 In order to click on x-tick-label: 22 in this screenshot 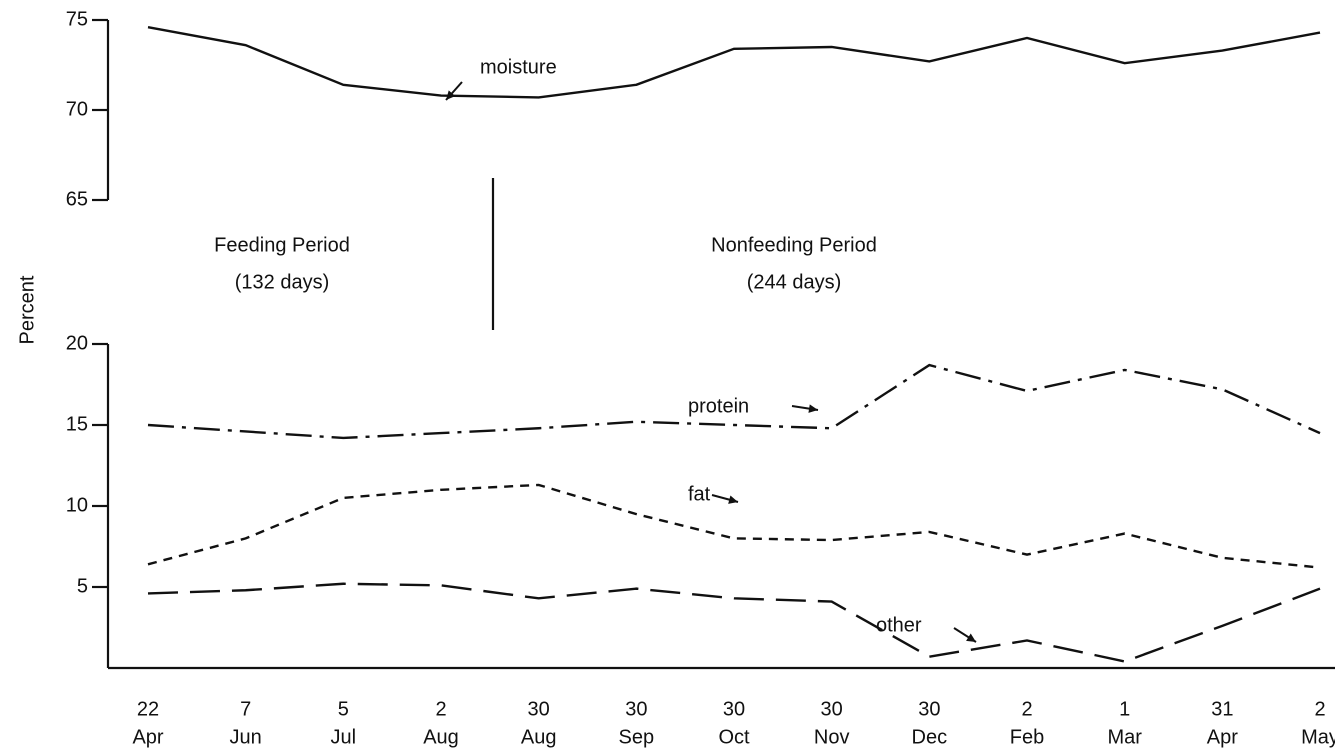, I will do `click(148, 709)`.